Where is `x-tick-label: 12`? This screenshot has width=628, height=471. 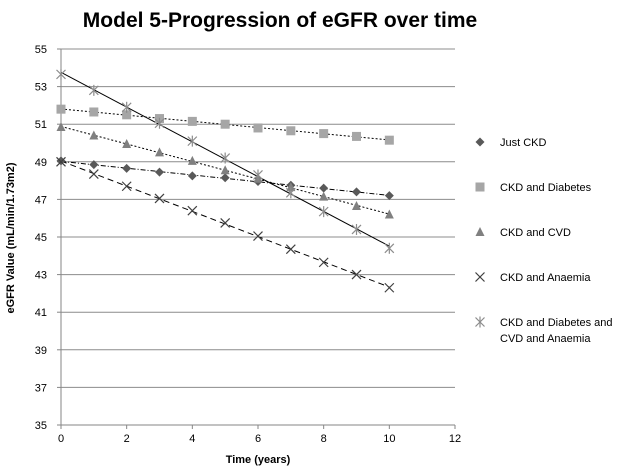 x-tick-label: 12 is located at coordinates (455, 439).